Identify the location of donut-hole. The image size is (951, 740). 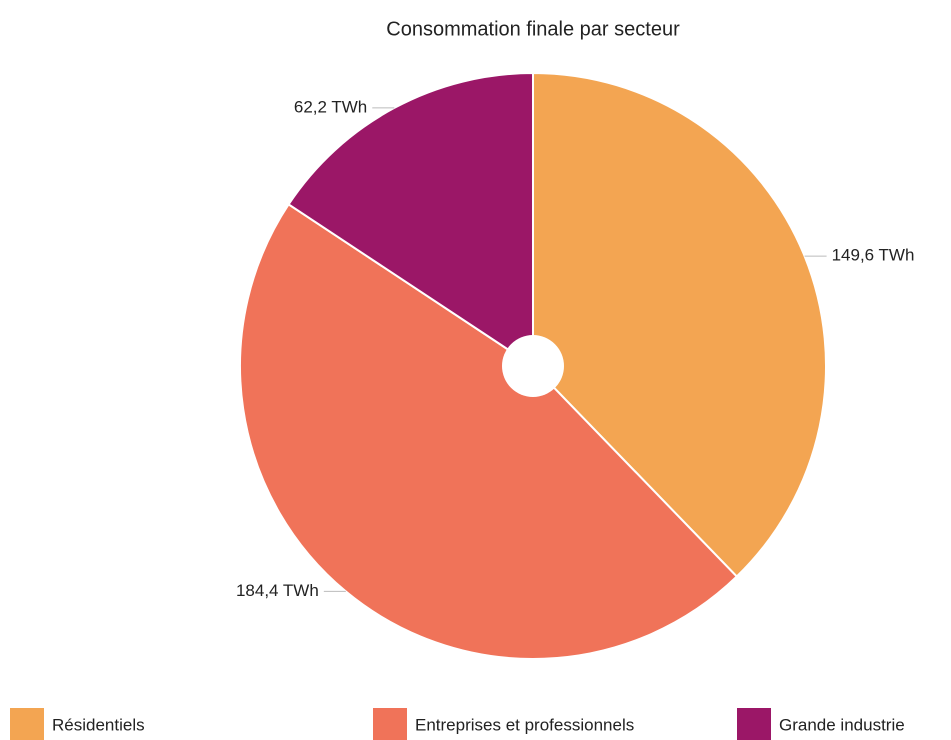
(533, 366).